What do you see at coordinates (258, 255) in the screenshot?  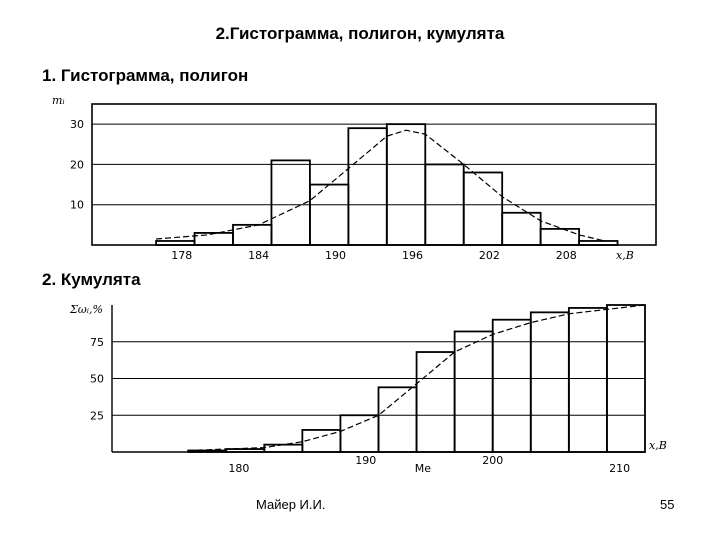 I see `hist-x-tick-label: 184` at bounding box center [258, 255].